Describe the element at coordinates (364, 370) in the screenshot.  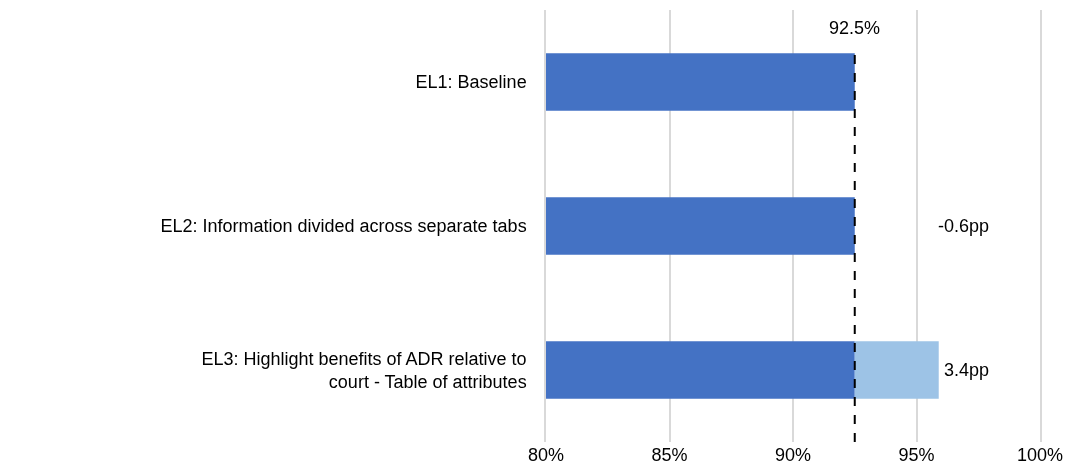
I see `y-tick-label: EL3: Highlight benefits of ADR relative to court - Table of attributes` at that location.